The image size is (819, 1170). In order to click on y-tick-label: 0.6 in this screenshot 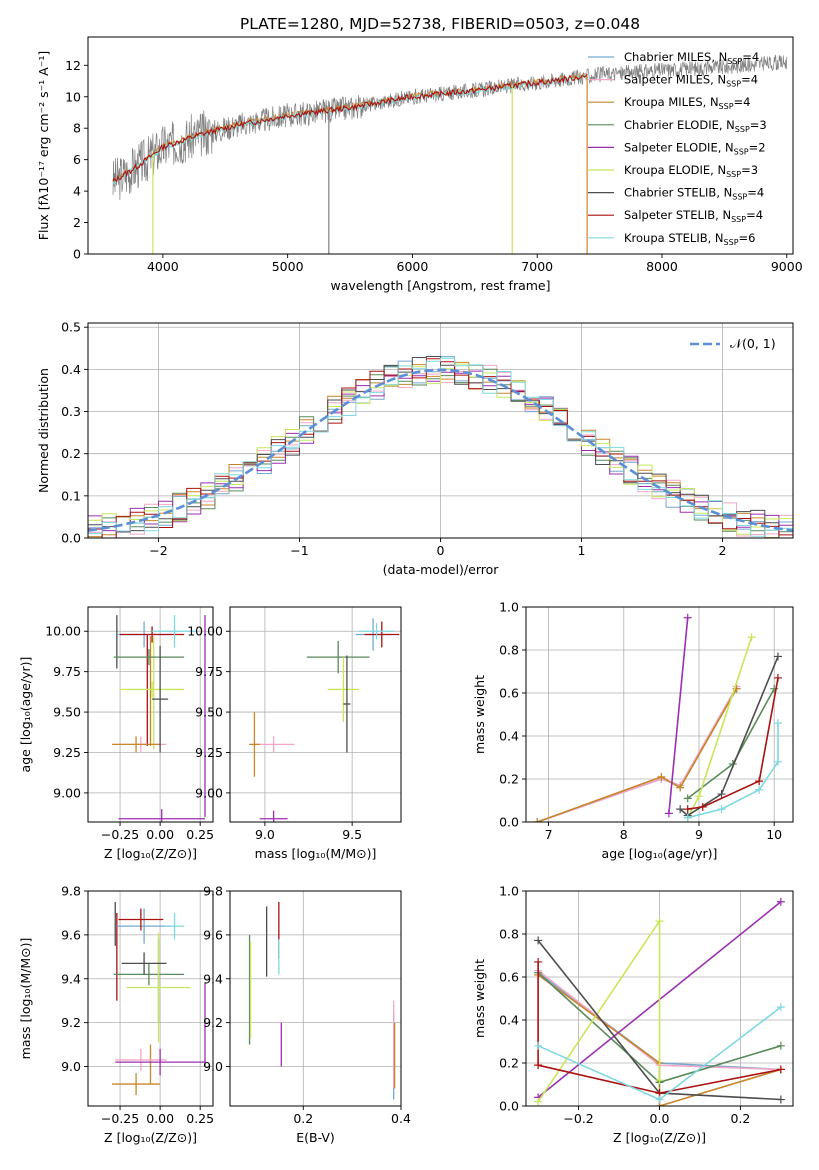, I will do `click(509, 693)`.